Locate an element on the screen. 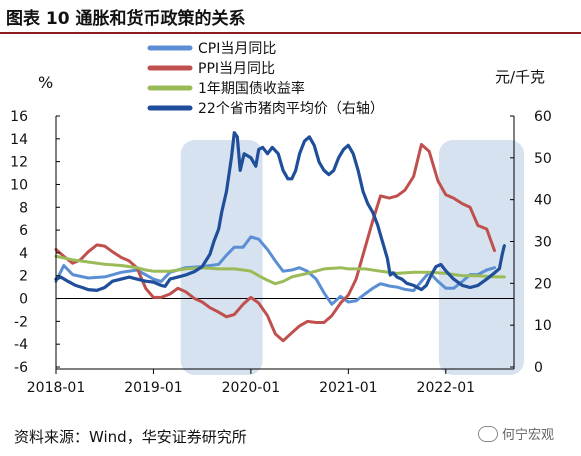 Image resolution: width=581 pixels, height=456 pixels. legend-label-4: 22个省市猪肉平均价（右轴） is located at coordinates (291, 108).